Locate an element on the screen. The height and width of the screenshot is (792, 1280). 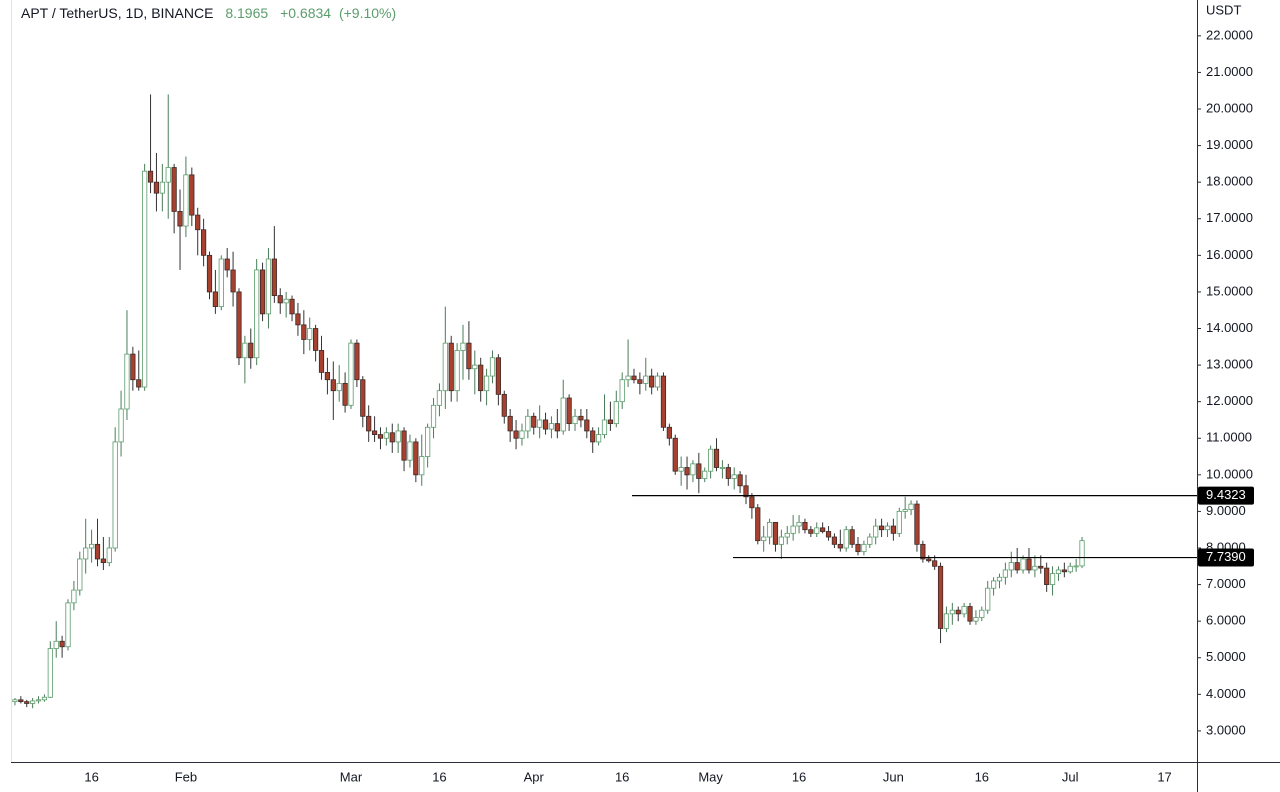
y-tick-label: 17.0000 is located at coordinates (1229, 217).